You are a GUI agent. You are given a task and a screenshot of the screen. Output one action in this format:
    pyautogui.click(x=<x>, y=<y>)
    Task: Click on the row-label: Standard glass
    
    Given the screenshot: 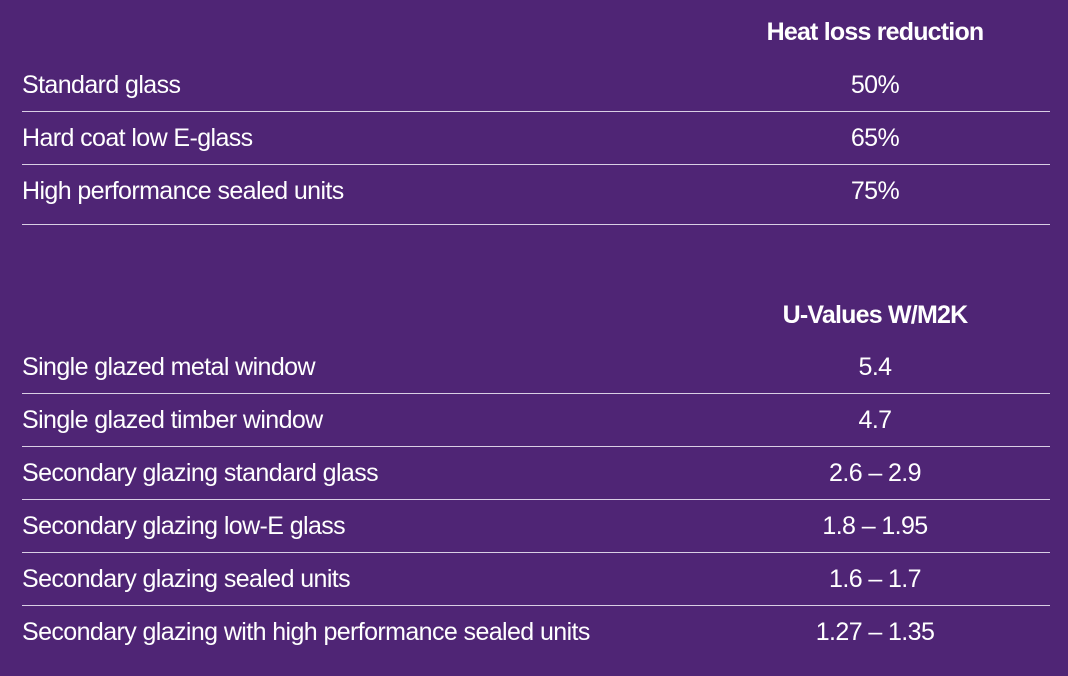 What is the action you would take?
    pyautogui.click(x=101, y=85)
    